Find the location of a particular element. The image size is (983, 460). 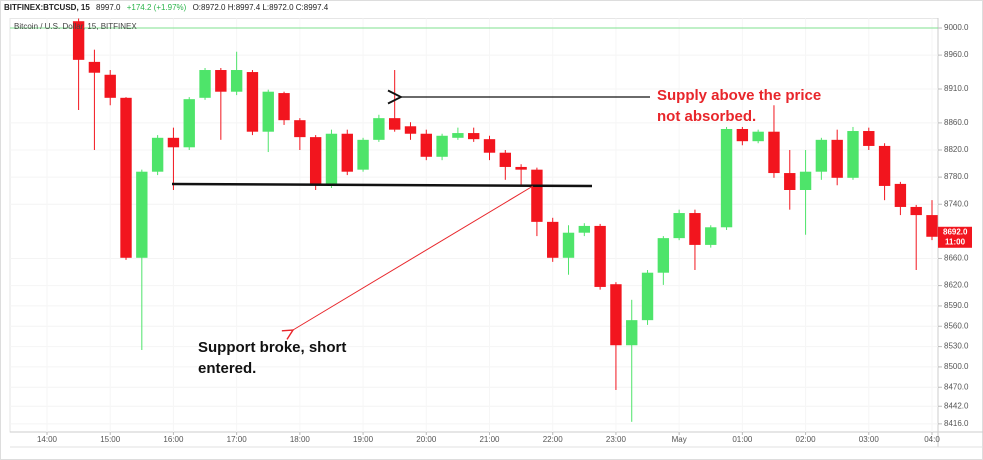

symbol: BITFINEX:BTCUSD, 15 is located at coordinates (47, 7).